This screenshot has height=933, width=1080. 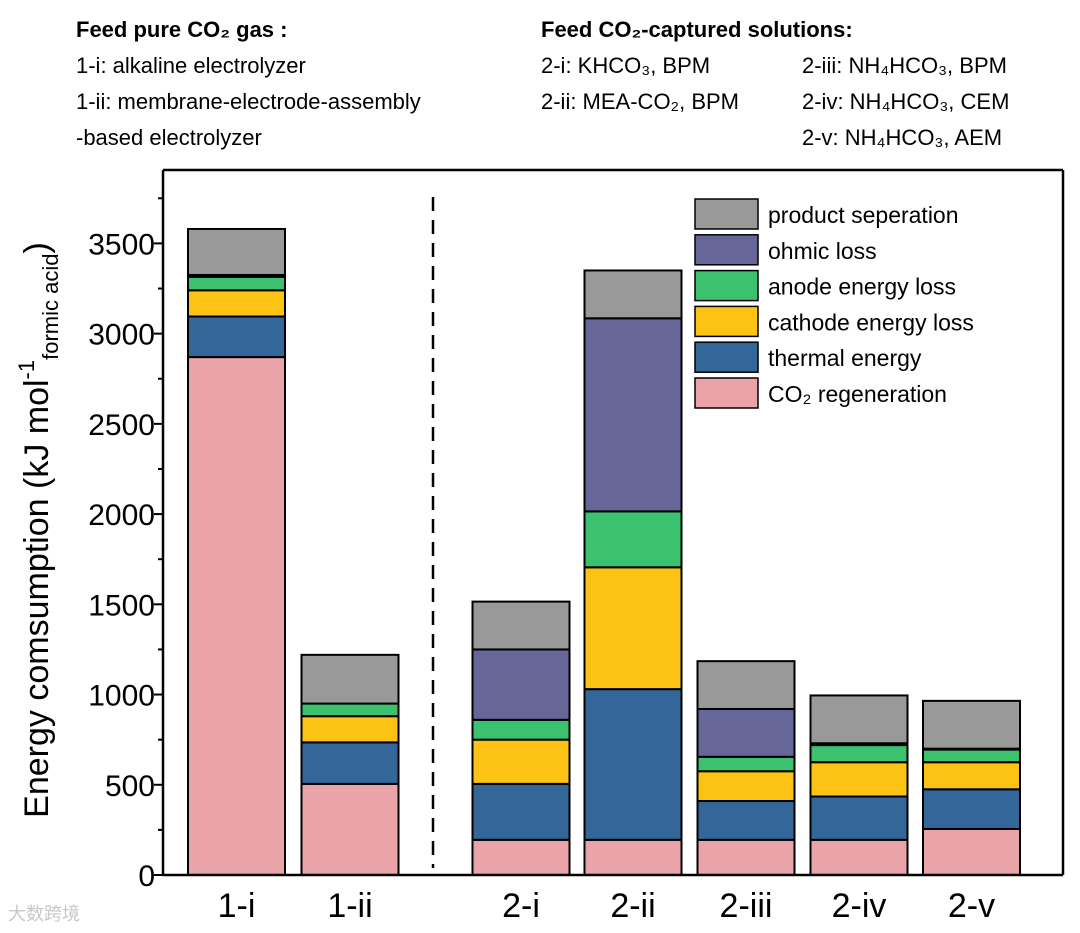 What do you see at coordinates (130, 786) in the screenshot?
I see `y-tick-label: 500` at bounding box center [130, 786].